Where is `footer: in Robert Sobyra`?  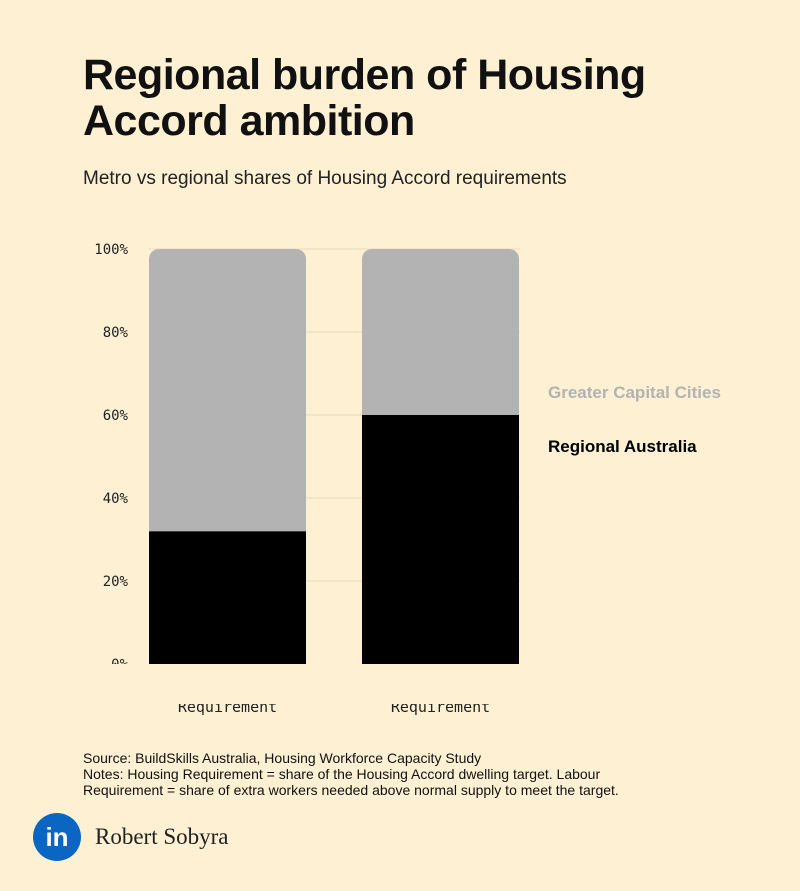
footer: in Robert Sobyra is located at coordinates (131, 837).